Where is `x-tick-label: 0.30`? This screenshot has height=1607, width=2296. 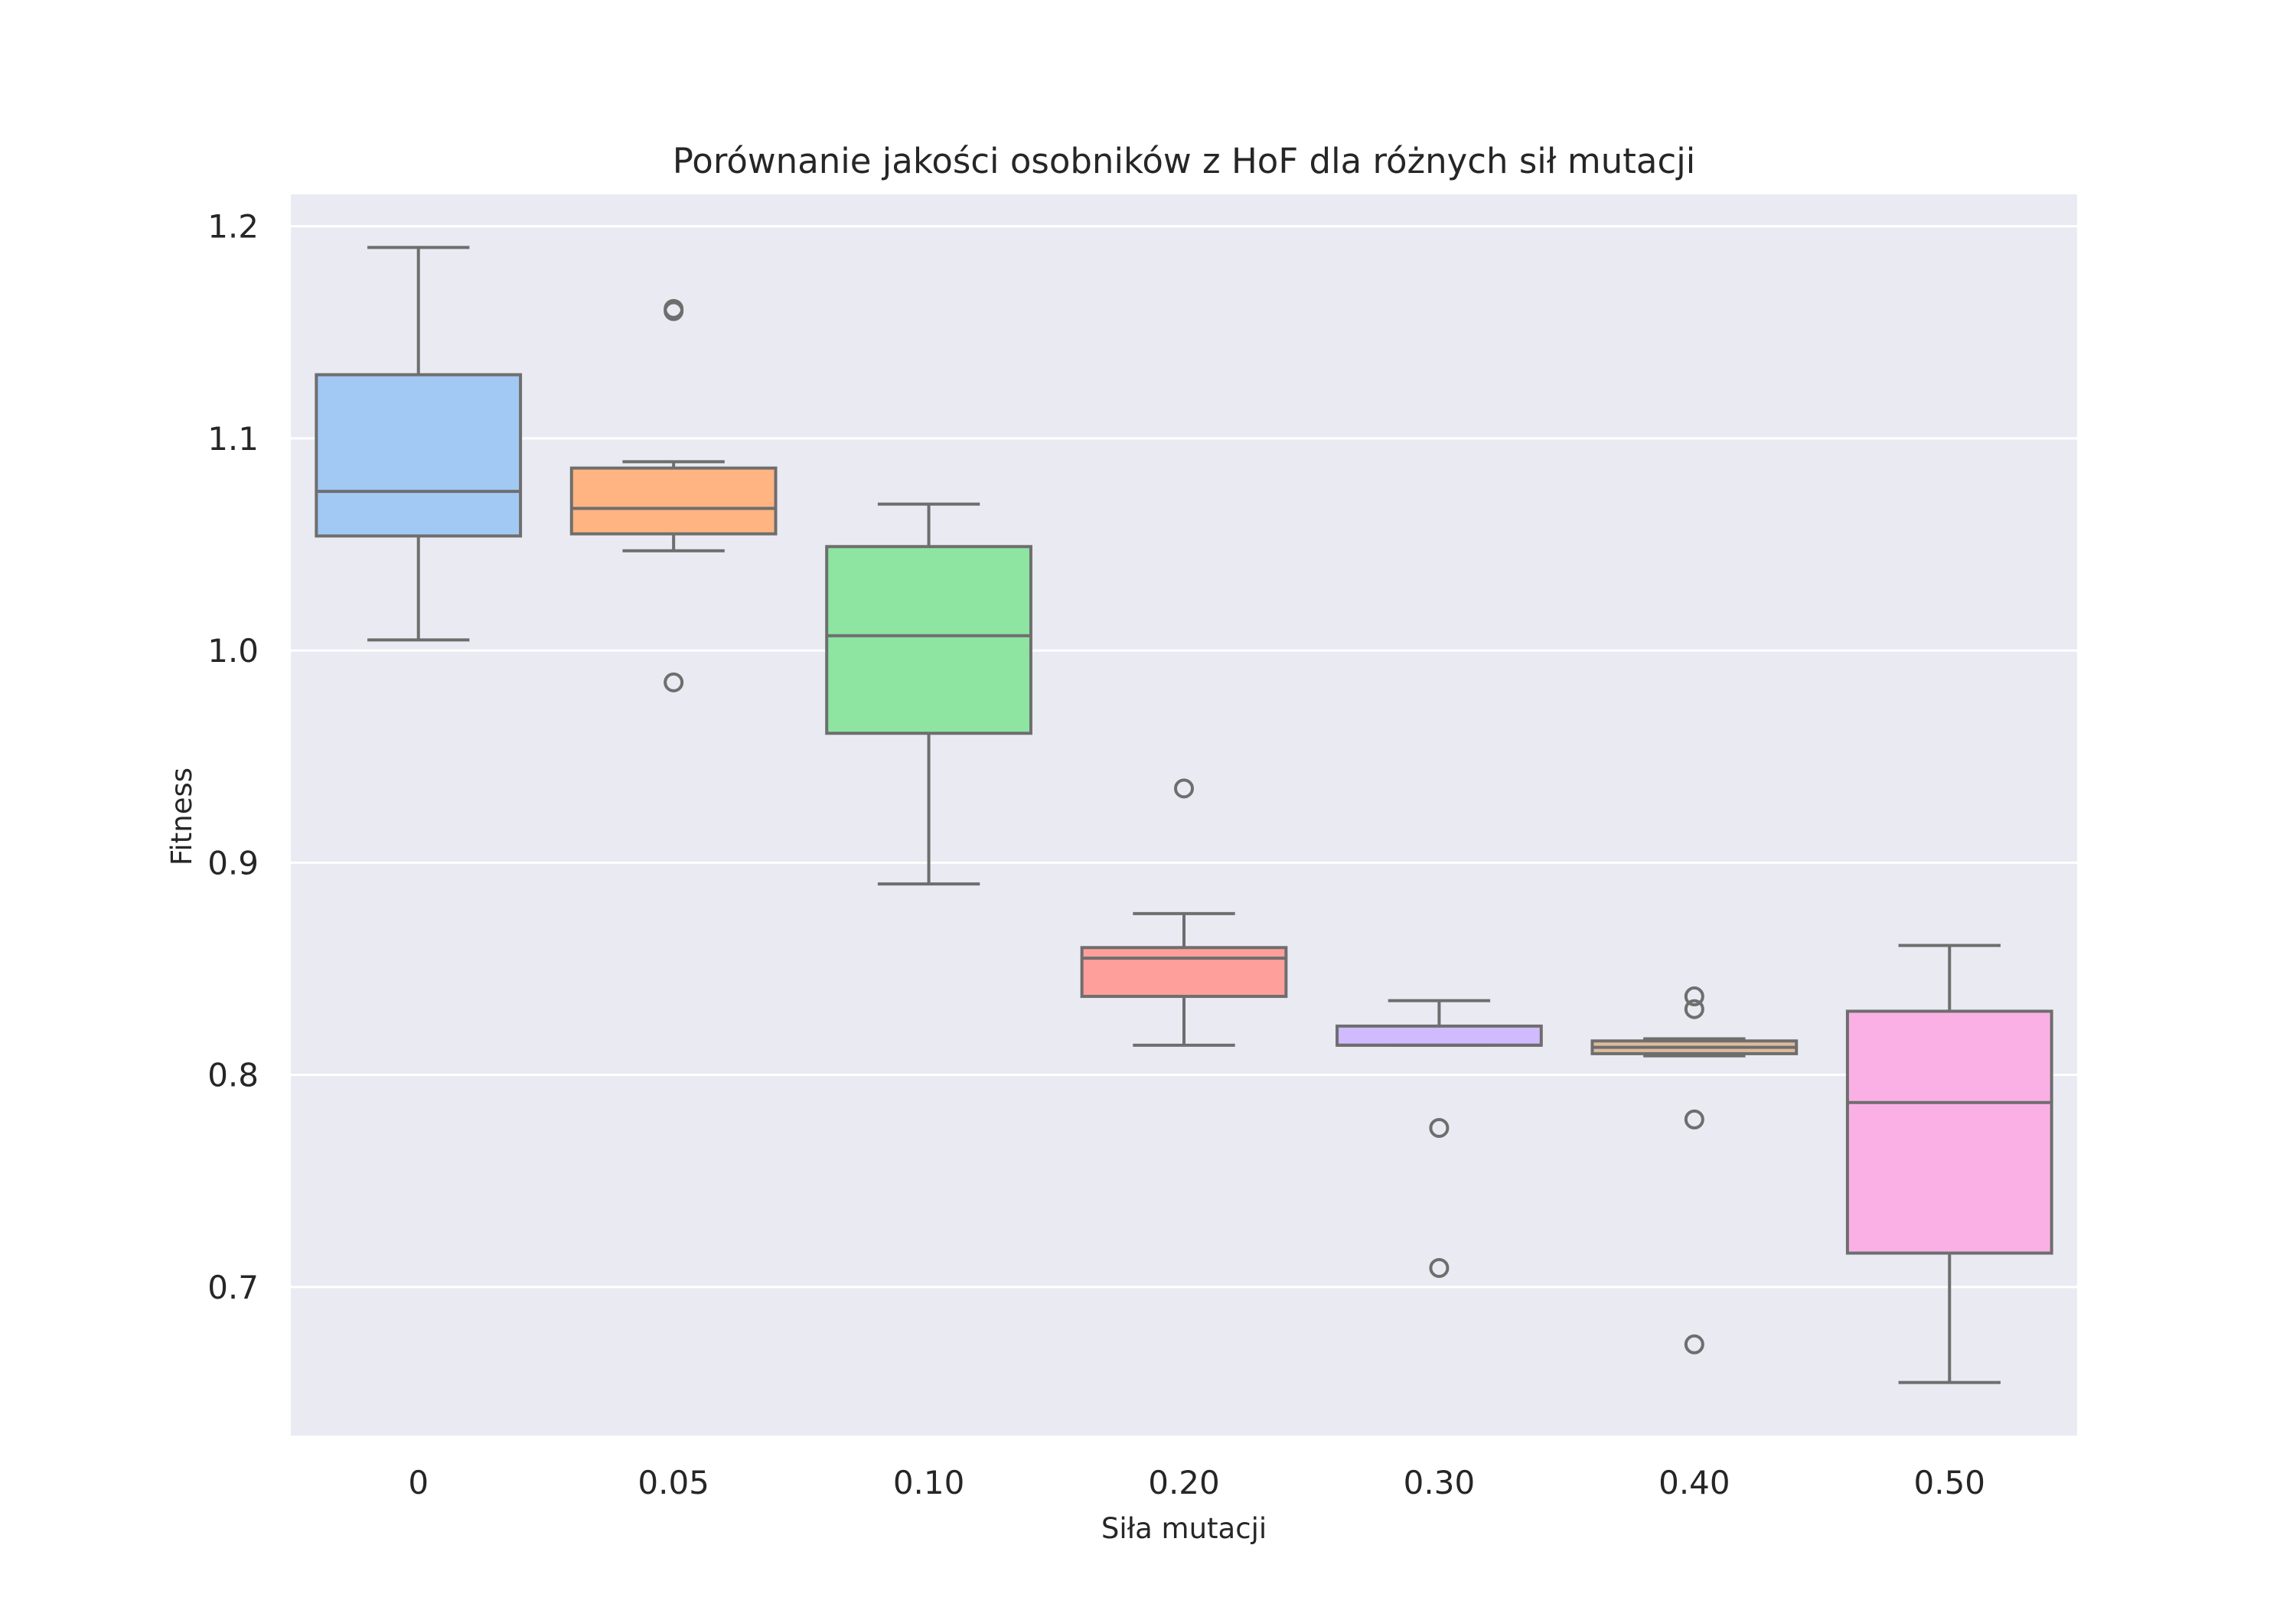
x-tick-label: 0.30 is located at coordinates (1440, 1482).